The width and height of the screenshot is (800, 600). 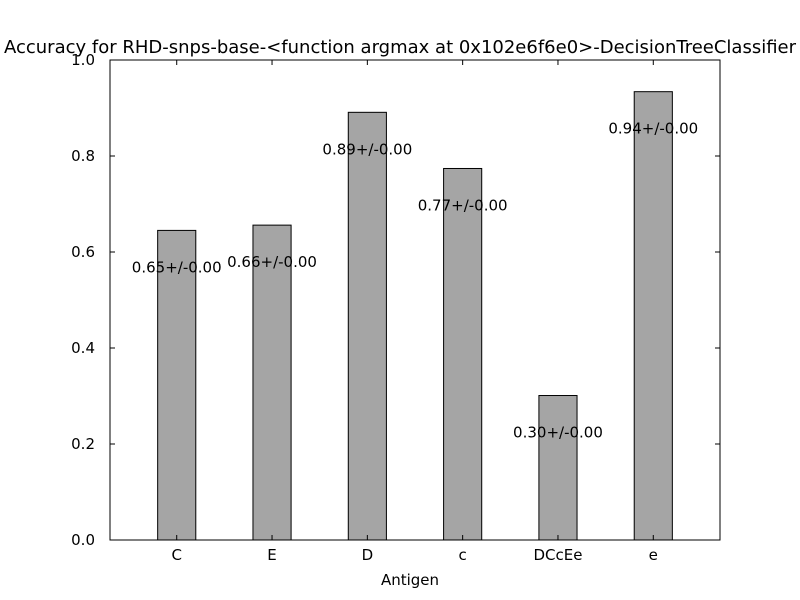 What do you see at coordinates (653, 129) in the screenshot?
I see `data-label-e: 0.94+/-0.00` at bounding box center [653, 129].